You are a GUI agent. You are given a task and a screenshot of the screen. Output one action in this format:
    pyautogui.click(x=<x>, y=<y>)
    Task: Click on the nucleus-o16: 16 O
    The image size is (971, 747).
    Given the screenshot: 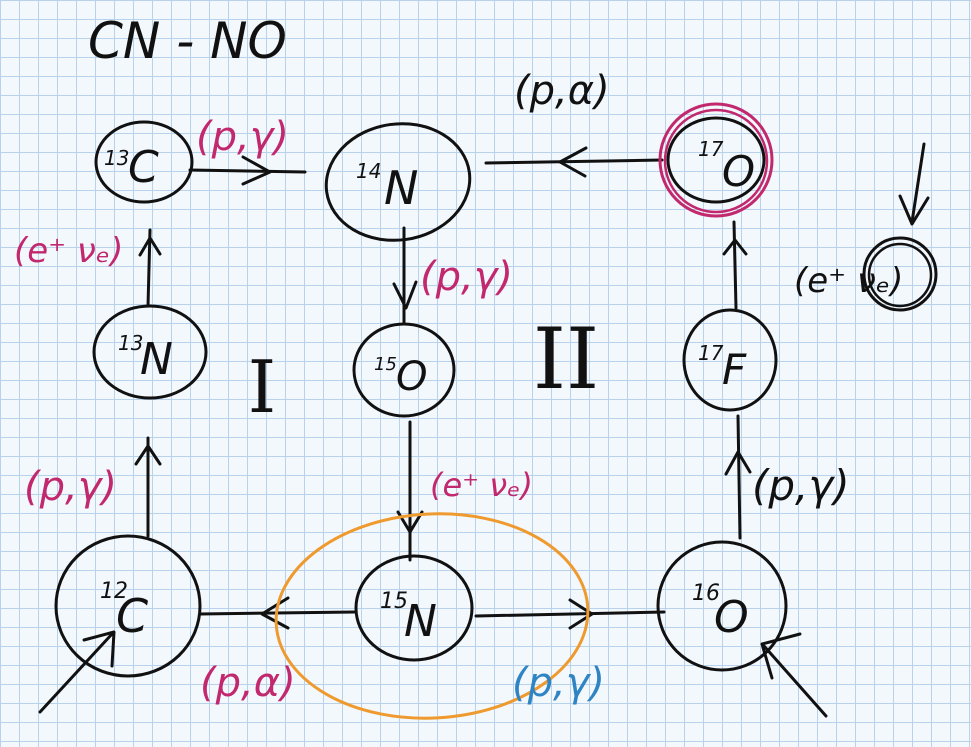 What is the action you would take?
    pyautogui.click(x=722, y=606)
    